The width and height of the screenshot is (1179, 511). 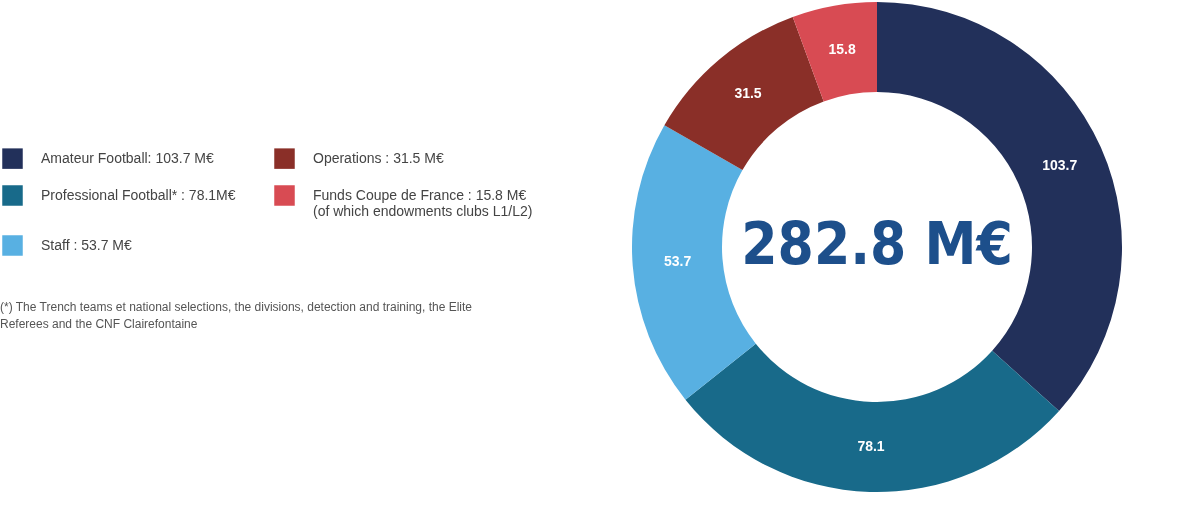 What do you see at coordinates (127, 157) in the screenshot?
I see `legend-label: Amateur Football: 103.7 M€` at bounding box center [127, 157].